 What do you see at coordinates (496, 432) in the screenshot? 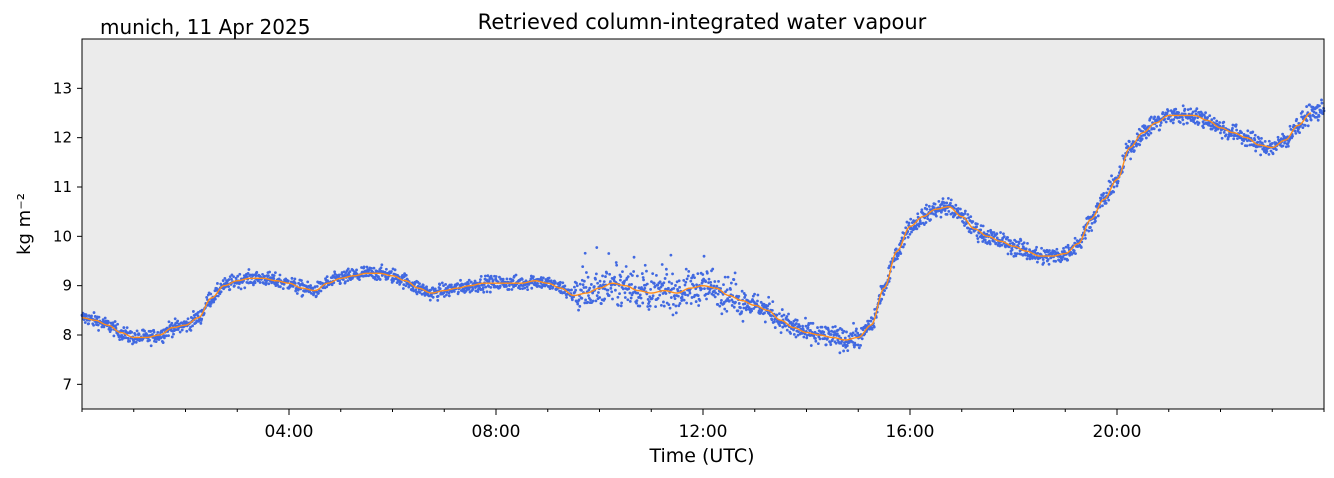
I see `x-tick-label: 08:00` at bounding box center [496, 432].